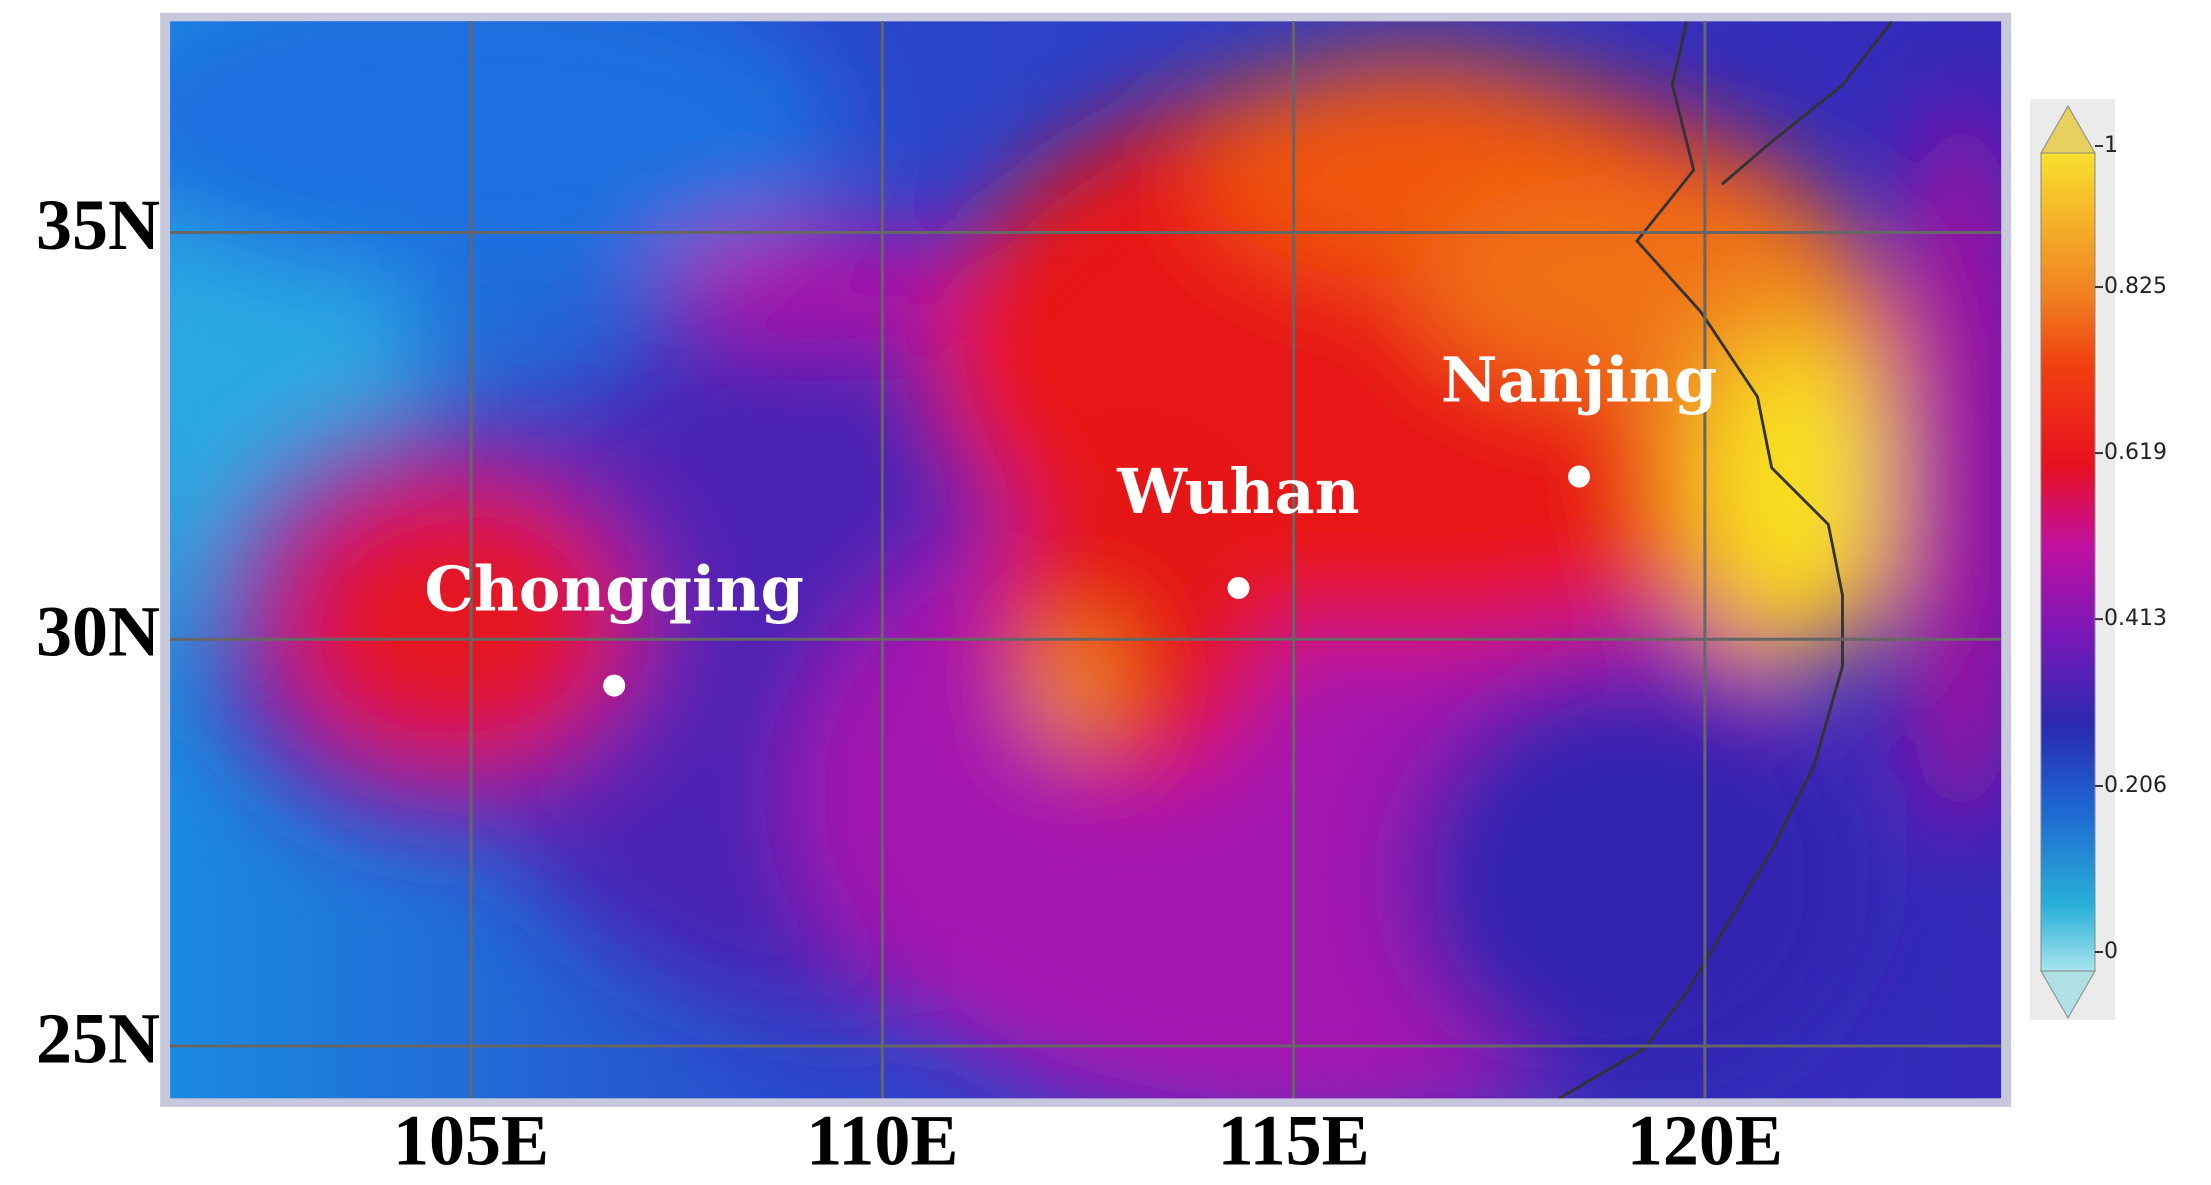 Image resolution: width=2211 pixels, height=1185 pixels. I want to click on colorbar-tick-label: 1, so click(2111, 145).